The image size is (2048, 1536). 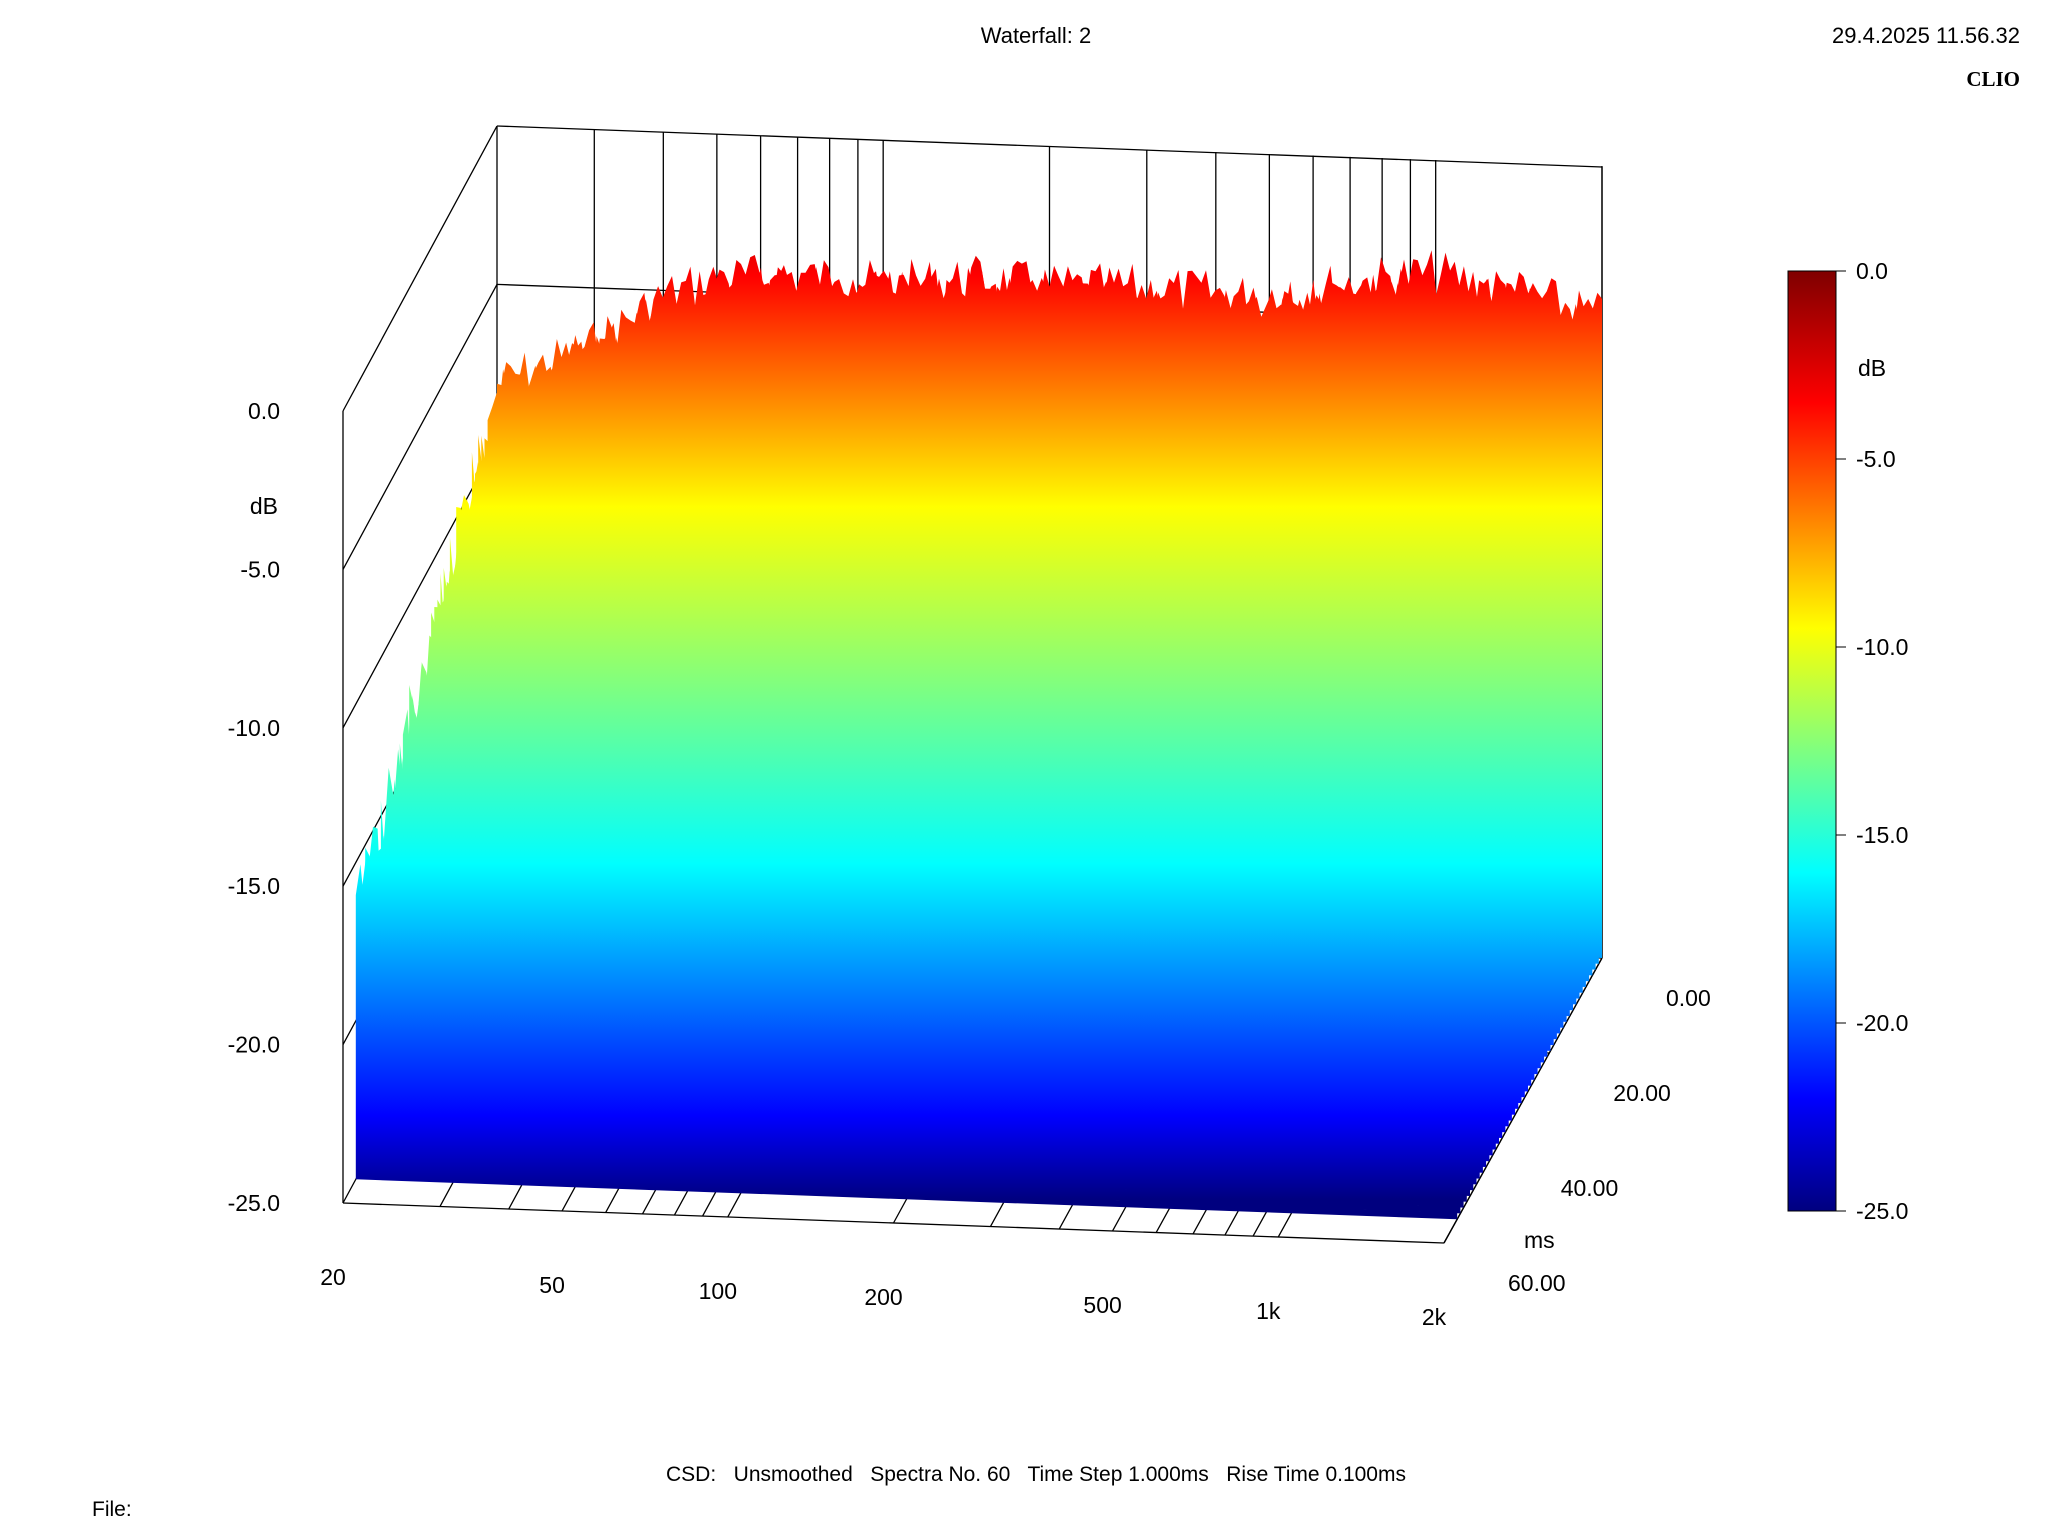 I want to click on y-tick-label: -25.0, so click(x=254, y=1203).